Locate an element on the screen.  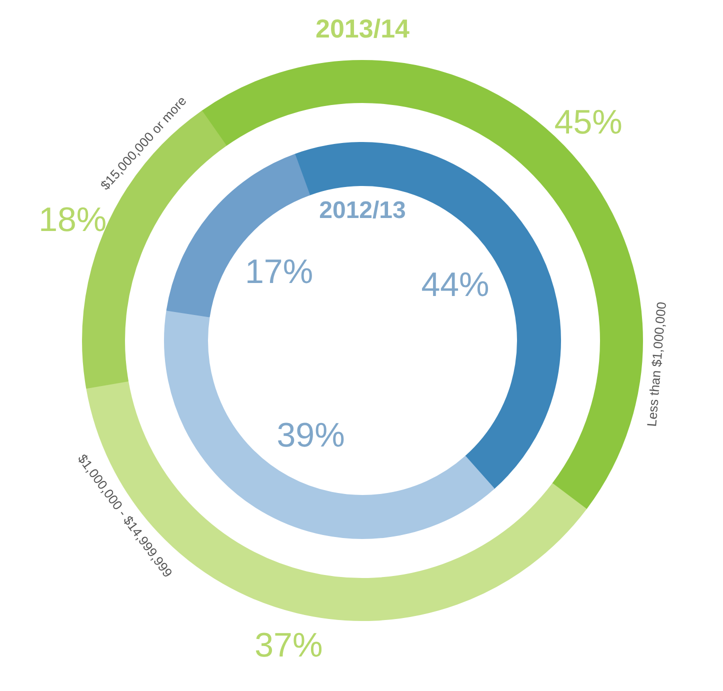
data-label: 37% is located at coordinates (288, 645).